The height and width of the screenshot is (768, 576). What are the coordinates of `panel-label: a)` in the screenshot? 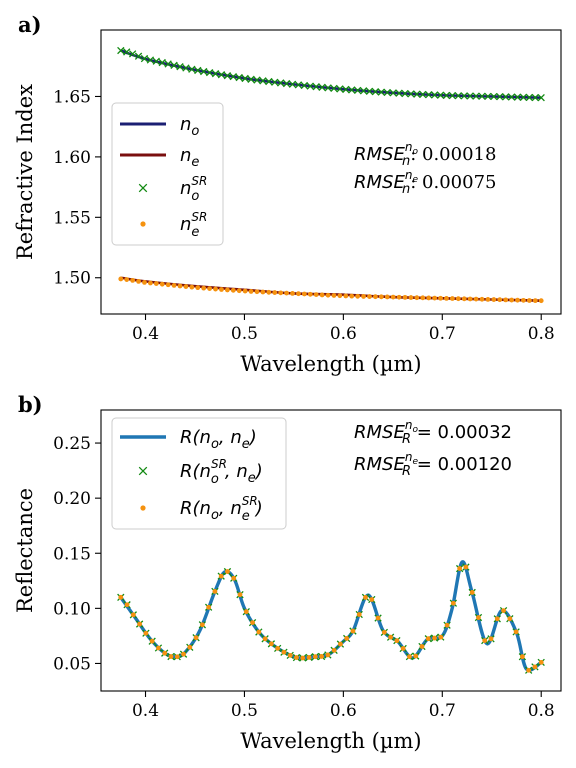 It's located at (30, 24).